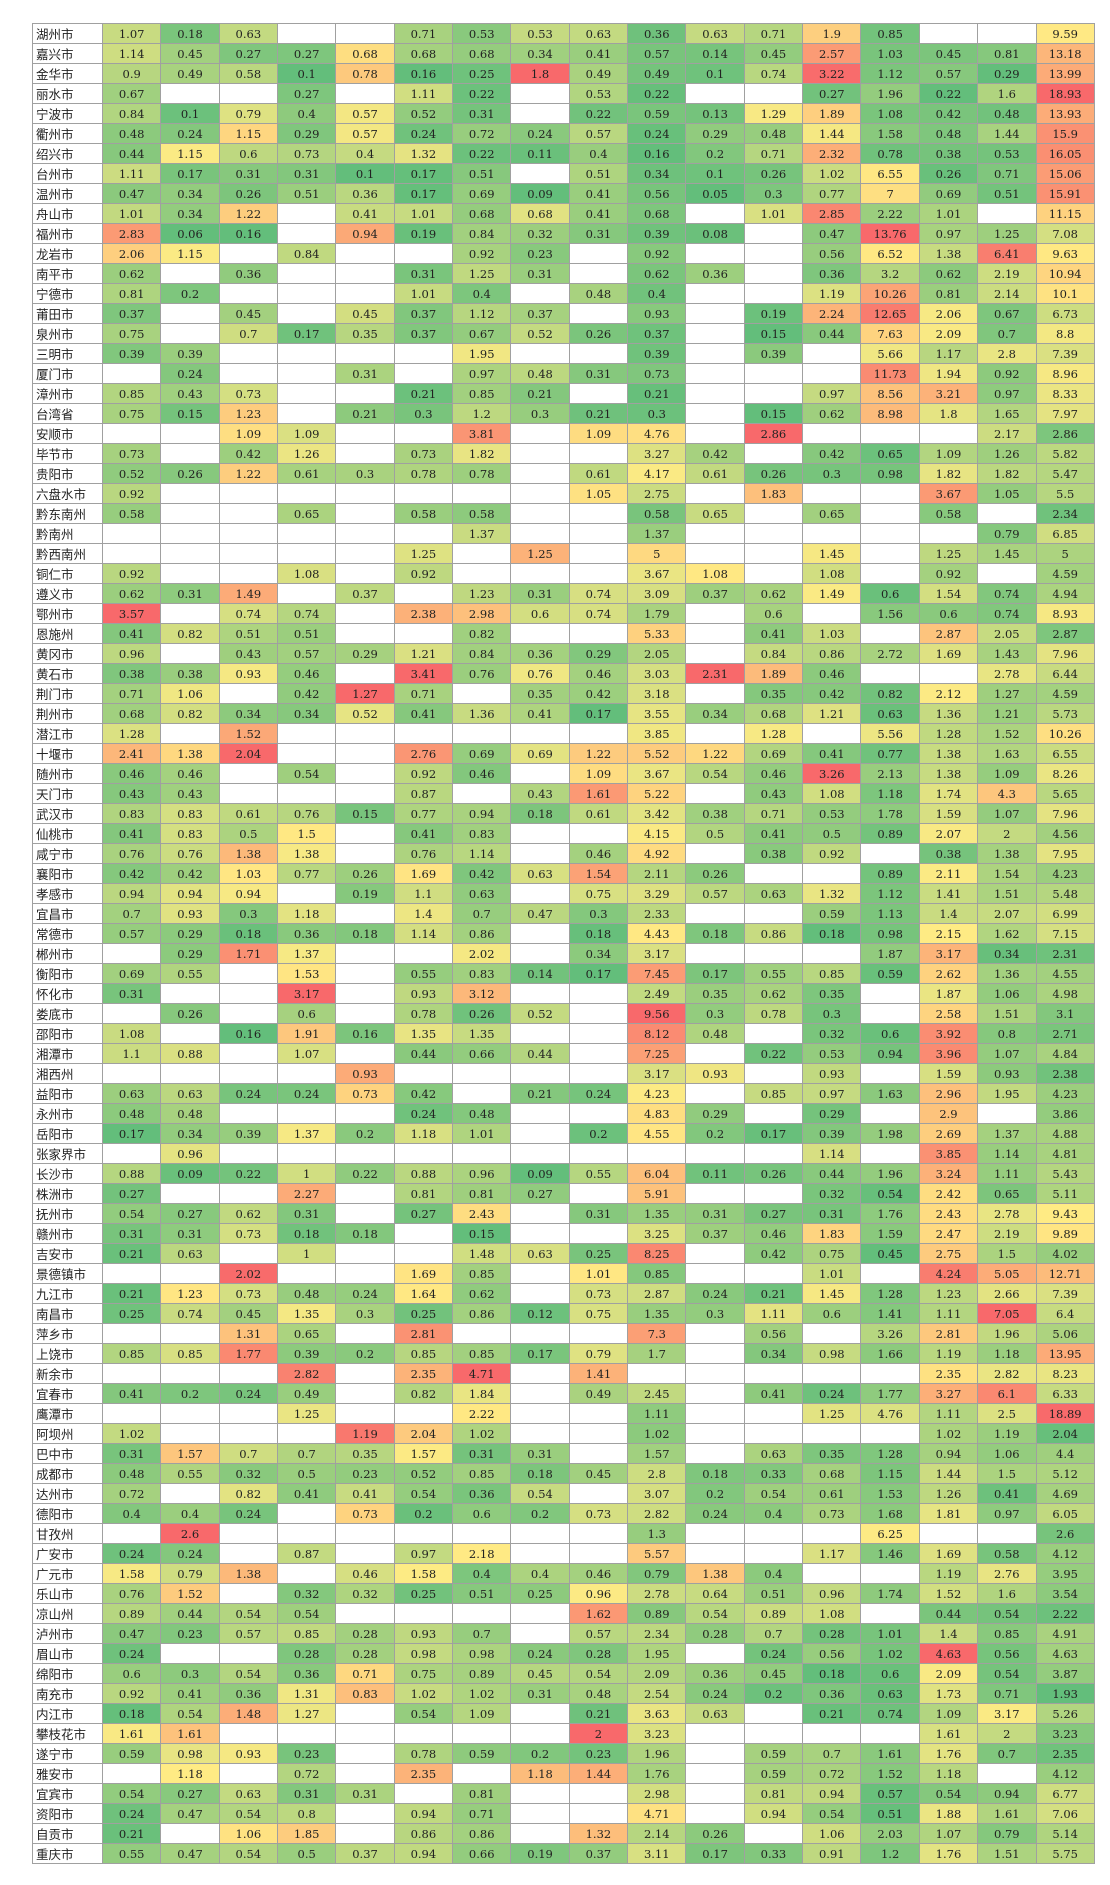 The height and width of the screenshot is (1885, 1110). What do you see at coordinates (540, 1453) in the screenshot?
I see `value-cell: 0.31` at bounding box center [540, 1453].